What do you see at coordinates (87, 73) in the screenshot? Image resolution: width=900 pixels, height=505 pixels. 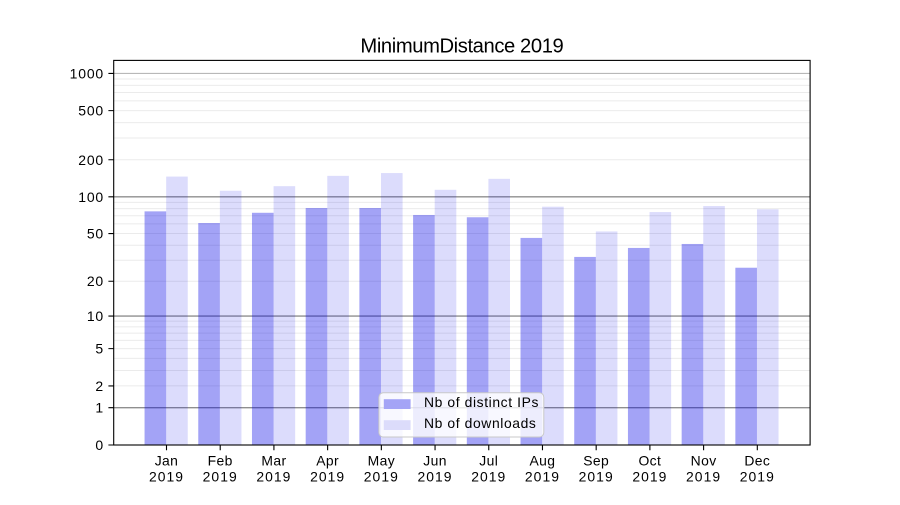 I see `svg-text: 1000` at bounding box center [87, 73].